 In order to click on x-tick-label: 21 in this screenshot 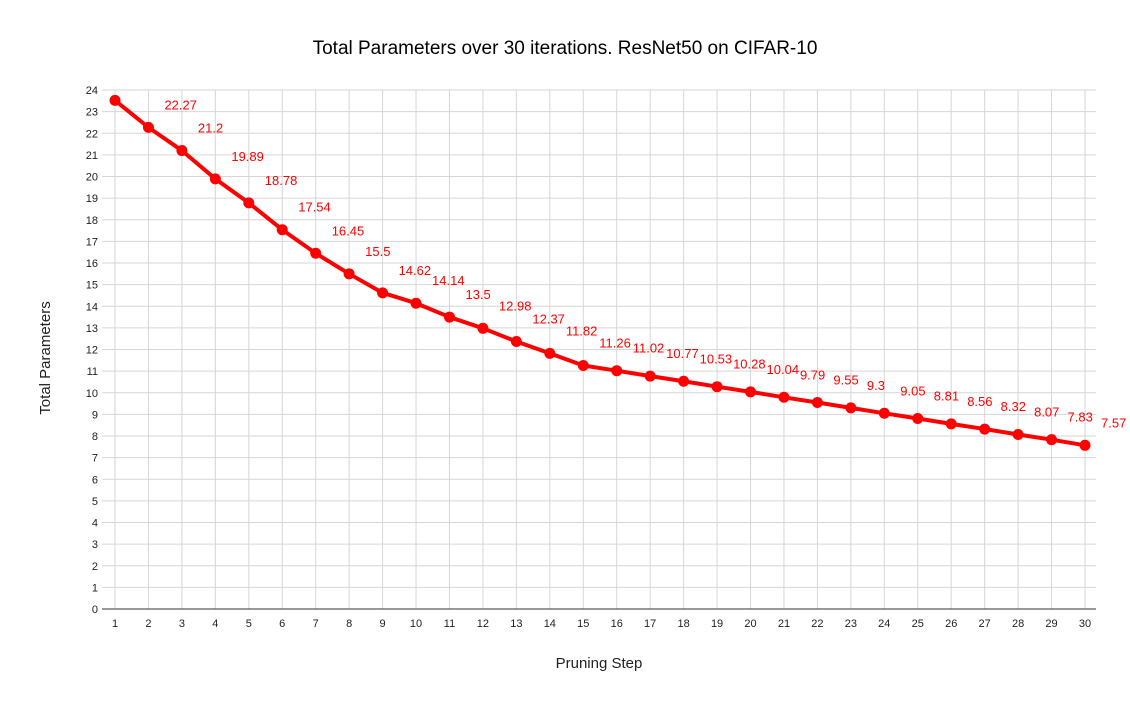, I will do `click(784, 624)`.